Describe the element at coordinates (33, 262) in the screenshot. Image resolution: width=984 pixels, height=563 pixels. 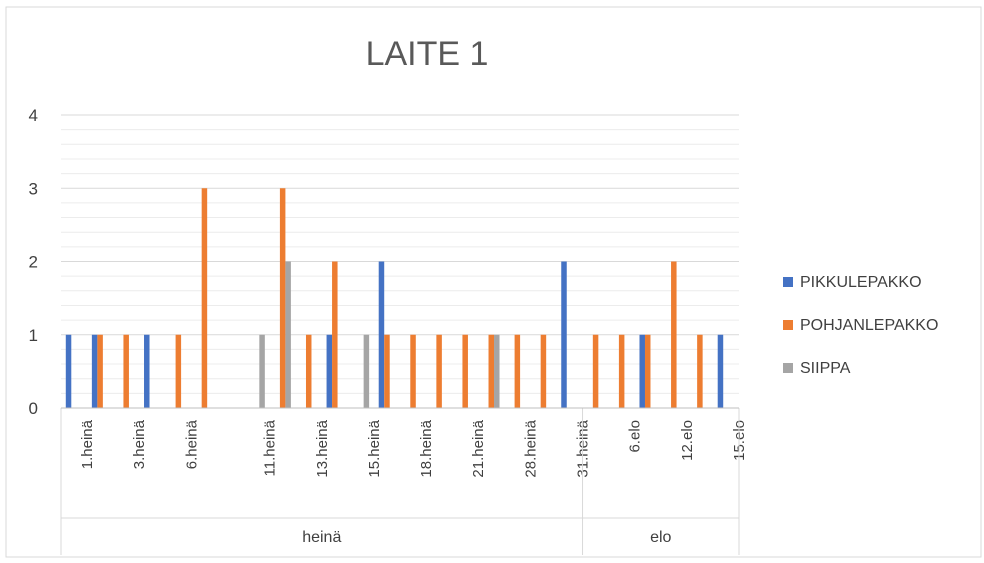
I see `y-tick-label: 2` at that location.